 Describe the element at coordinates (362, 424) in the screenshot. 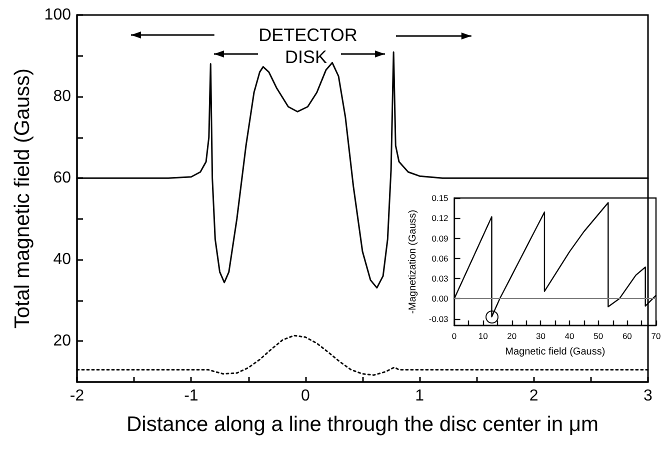

I see `x-axis-title: Distance along a line through the disc center in μm` at that location.